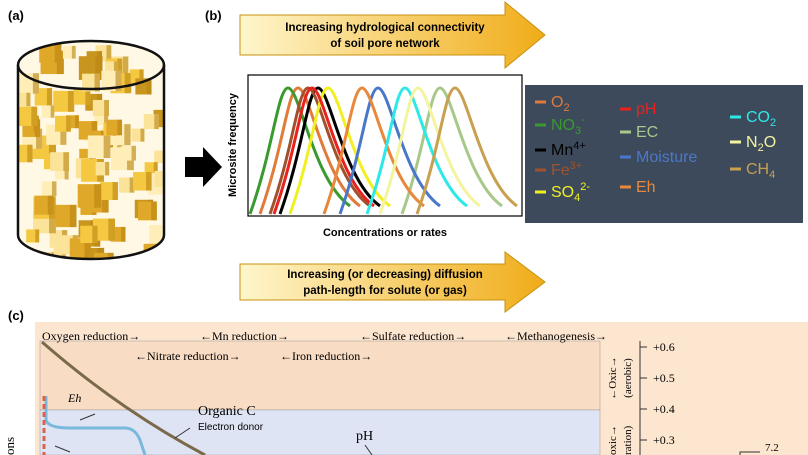  Describe the element at coordinates (562, 192) in the screenshot. I see `label-base: SO` at that location.